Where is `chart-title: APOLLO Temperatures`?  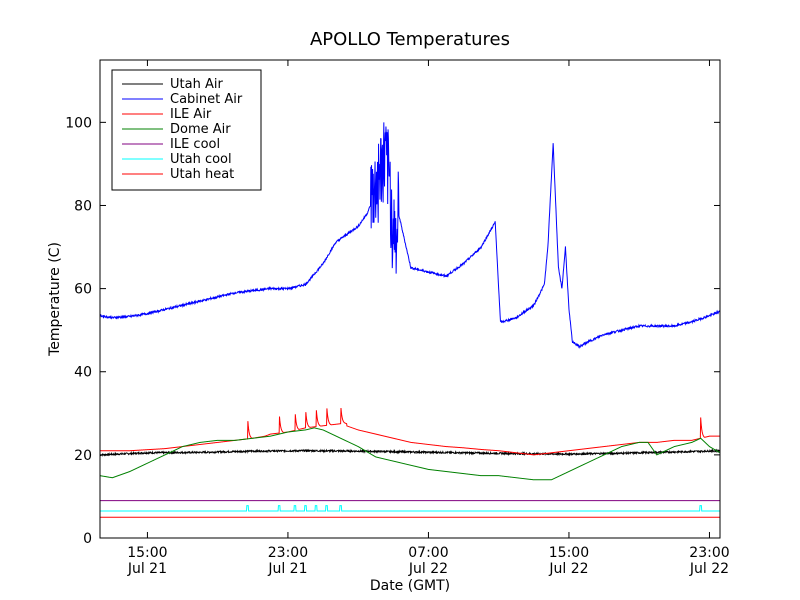
chart-title: APOLLO Temperatures is located at coordinates (410, 39).